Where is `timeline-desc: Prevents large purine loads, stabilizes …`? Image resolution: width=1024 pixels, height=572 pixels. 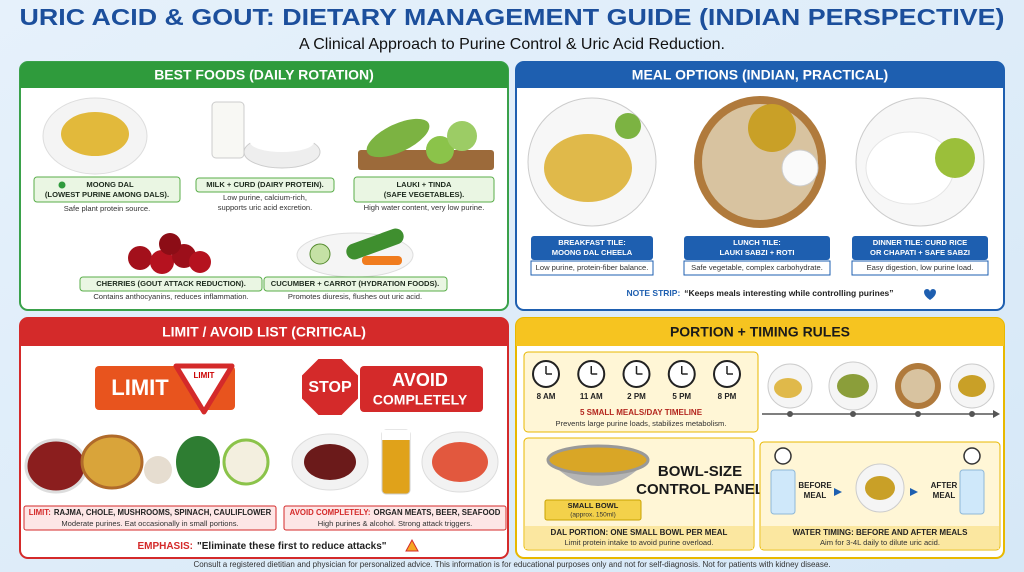
timeline-desc: Prevents large purine loads, stabilizes … is located at coordinates (641, 423).